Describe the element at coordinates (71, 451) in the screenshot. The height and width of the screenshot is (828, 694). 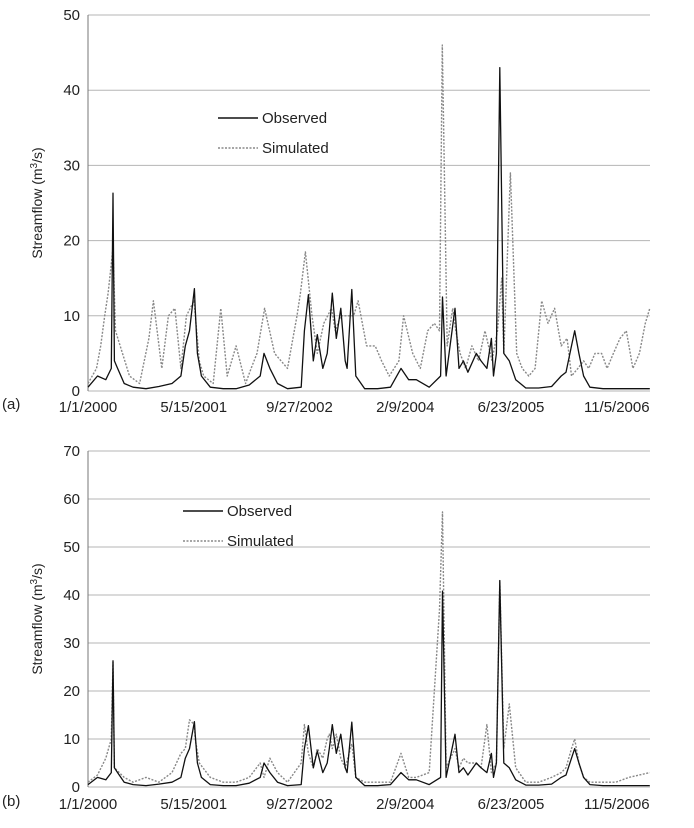
I see `y-tick-label: 70` at that location.